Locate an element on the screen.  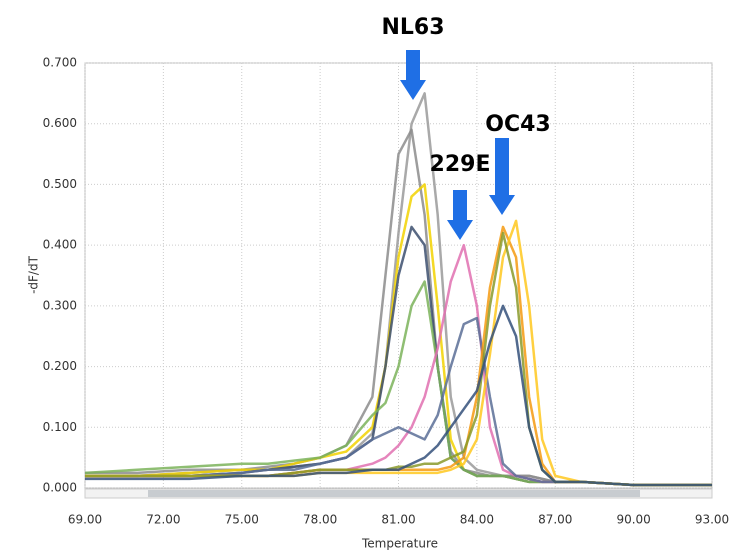
x-tick-label: 90.00 is located at coordinates (633, 520).